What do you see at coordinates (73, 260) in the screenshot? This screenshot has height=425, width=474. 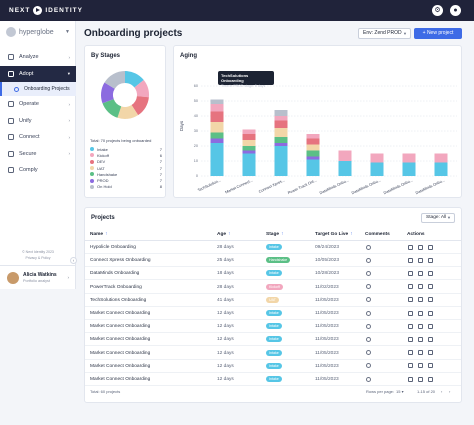 I see `collapse-sidebar-button: ‹` at bounding box center [73, 260].